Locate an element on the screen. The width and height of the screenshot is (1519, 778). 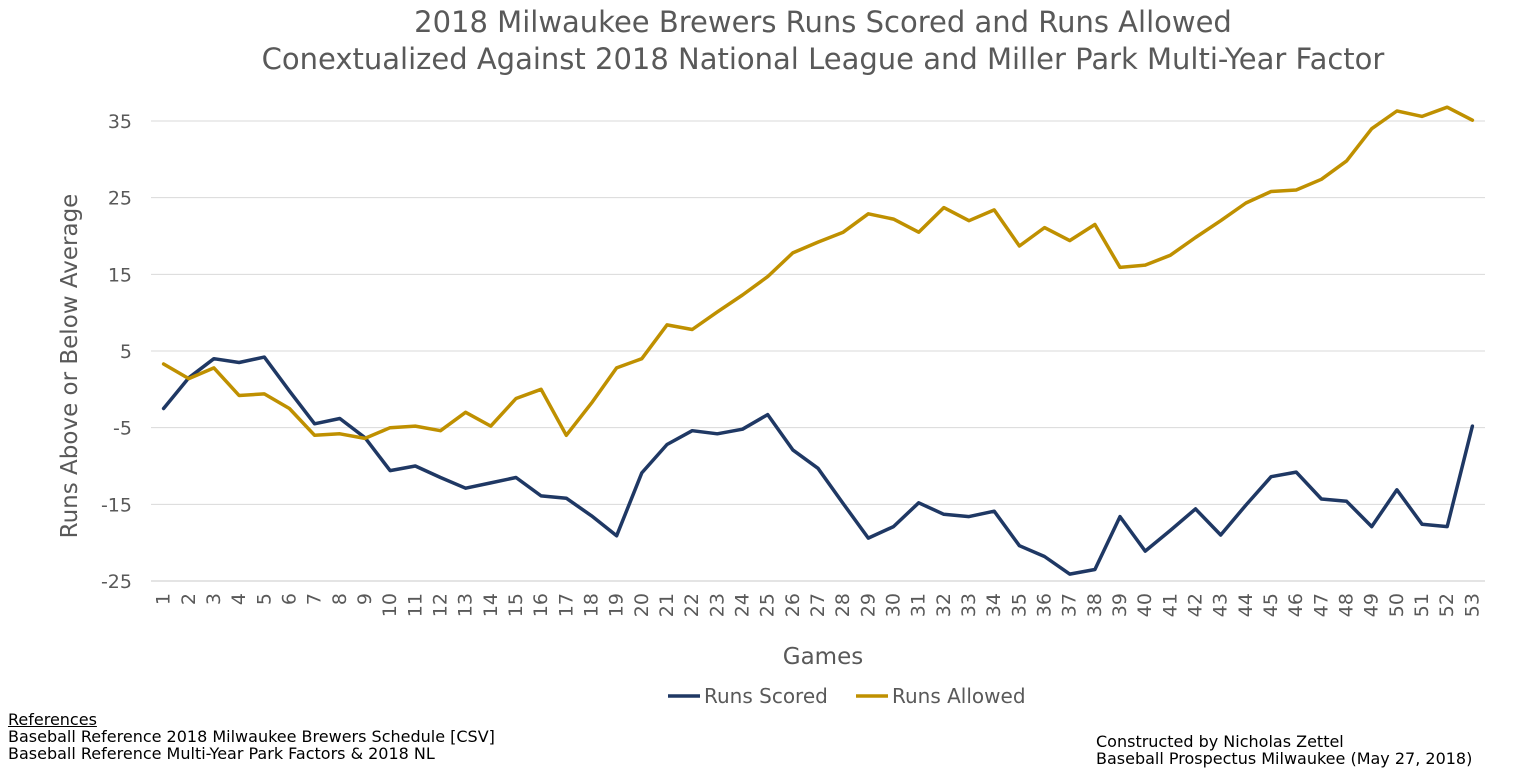
x-tick-label: 21 is located at coordinates (667, 605).